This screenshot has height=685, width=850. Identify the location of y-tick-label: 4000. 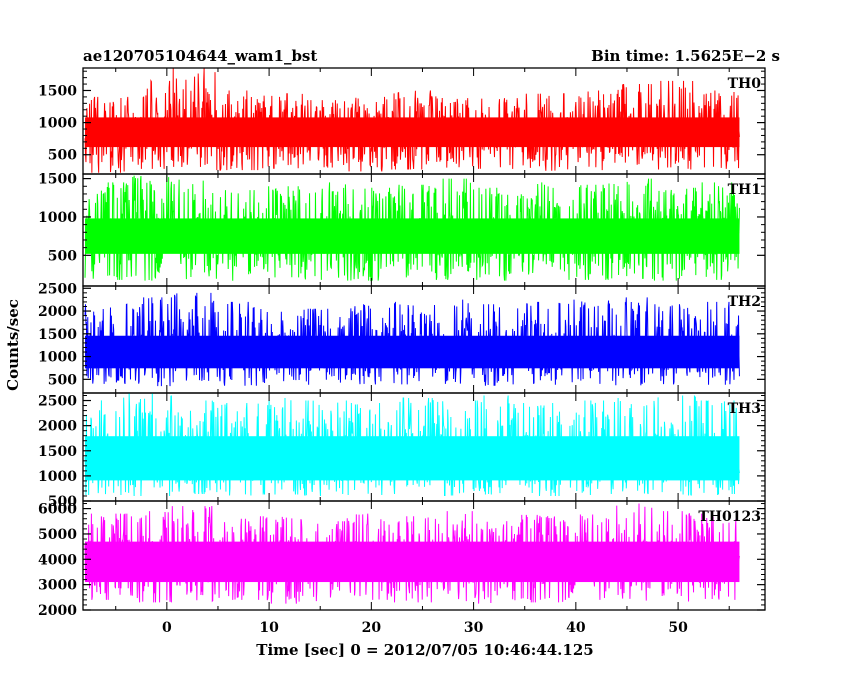
(57, 560).